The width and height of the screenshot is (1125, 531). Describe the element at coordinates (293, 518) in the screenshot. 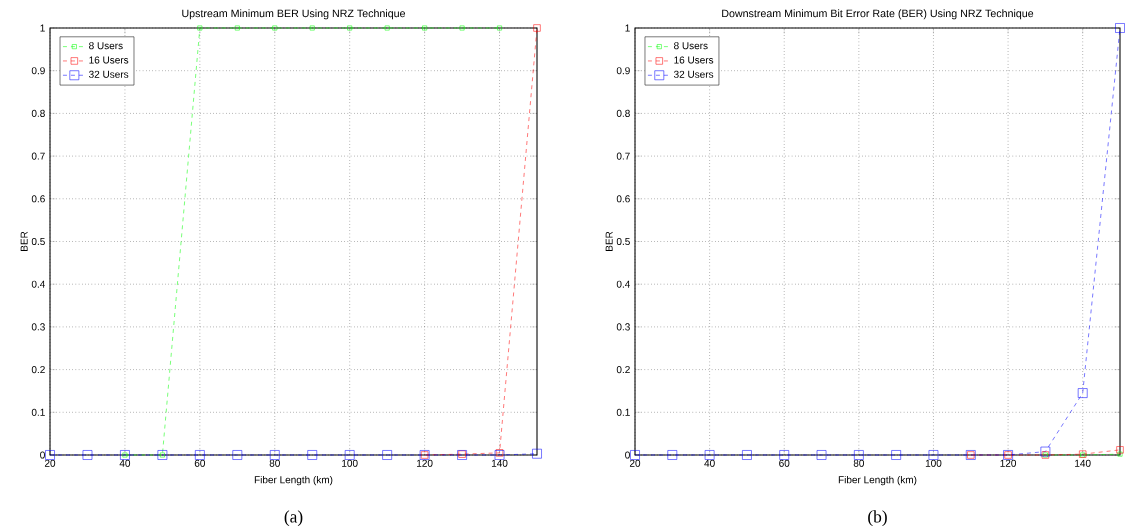

I see `text: (a)` at that location.